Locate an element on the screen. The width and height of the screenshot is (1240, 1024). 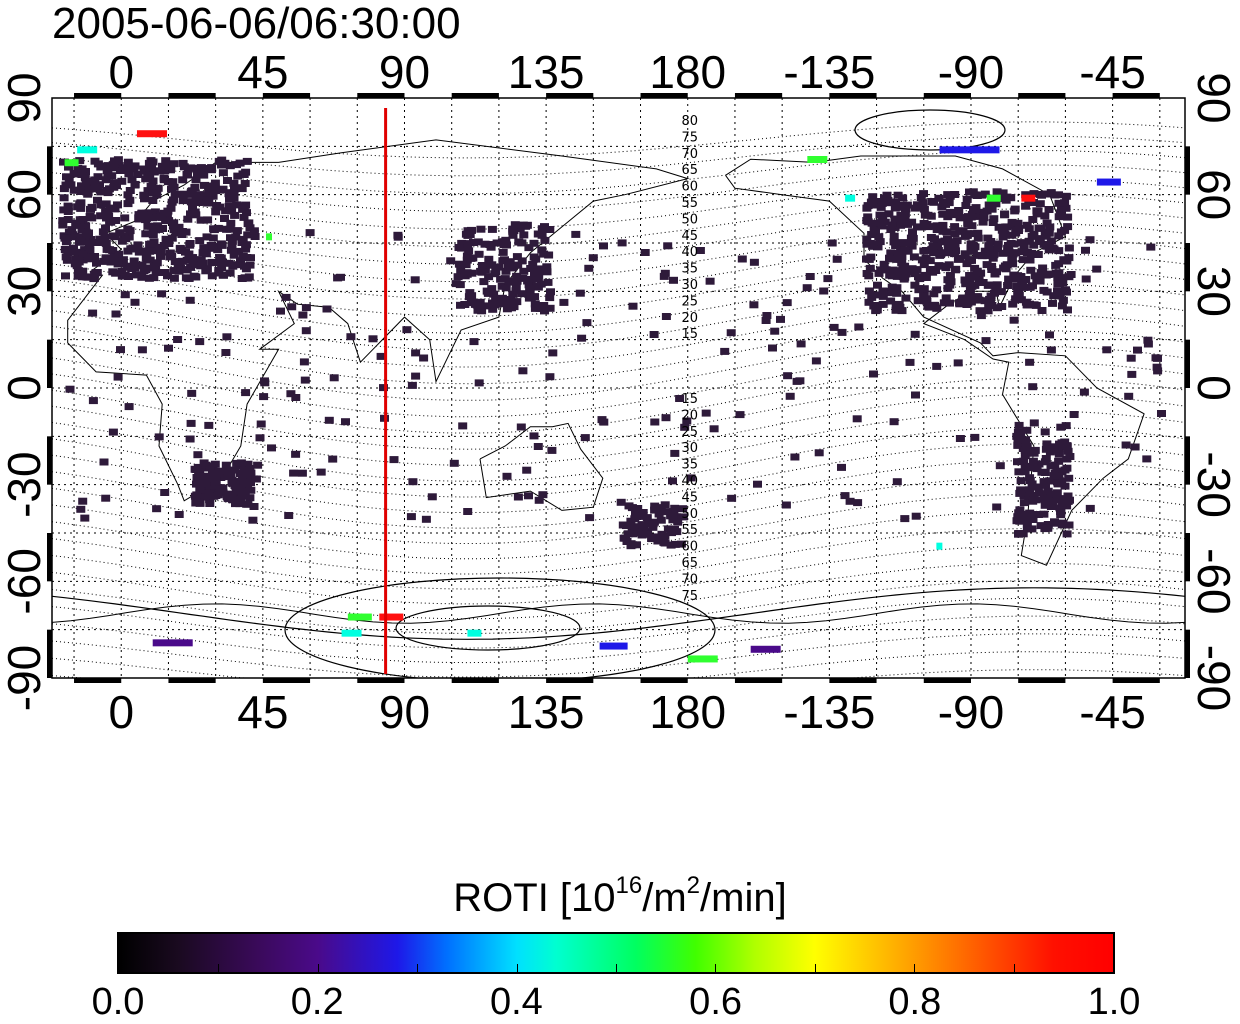
lon-tick-label-top: 180 is located at coordinates (687, 72).